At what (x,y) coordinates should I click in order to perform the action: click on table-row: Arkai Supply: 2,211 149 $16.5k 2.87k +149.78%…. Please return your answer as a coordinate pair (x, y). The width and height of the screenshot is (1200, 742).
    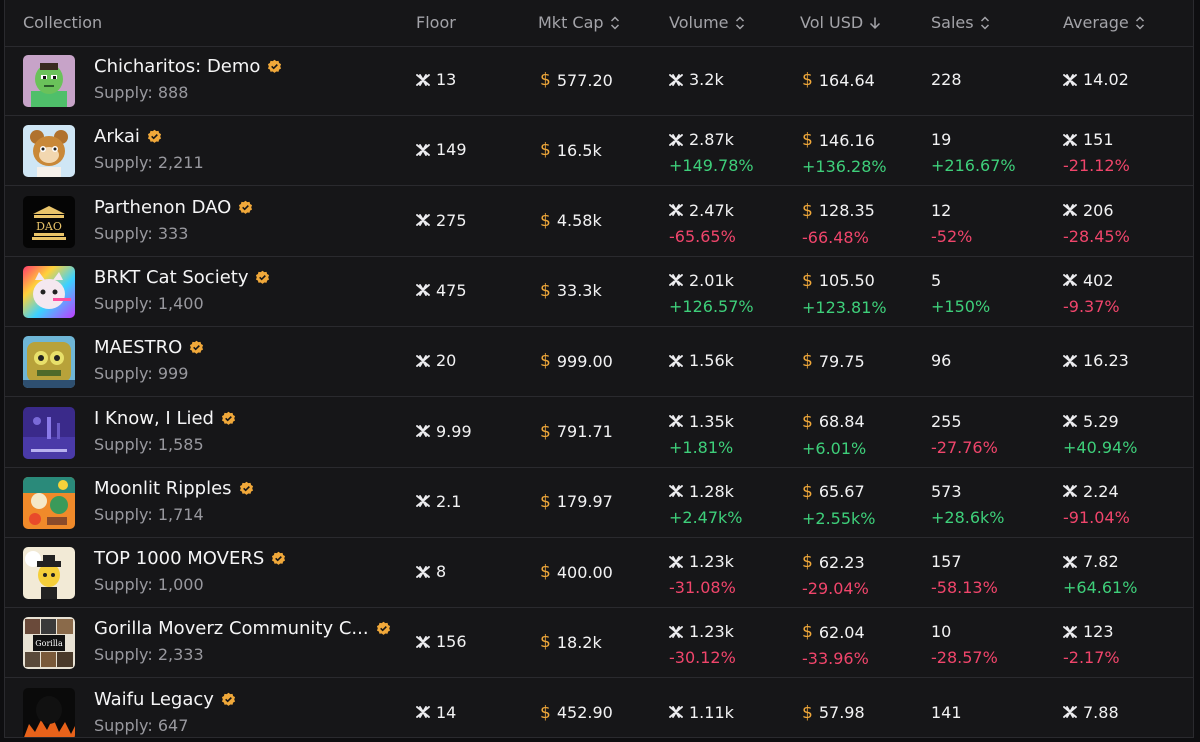
    Looking at the image, I should click on (599, 151).